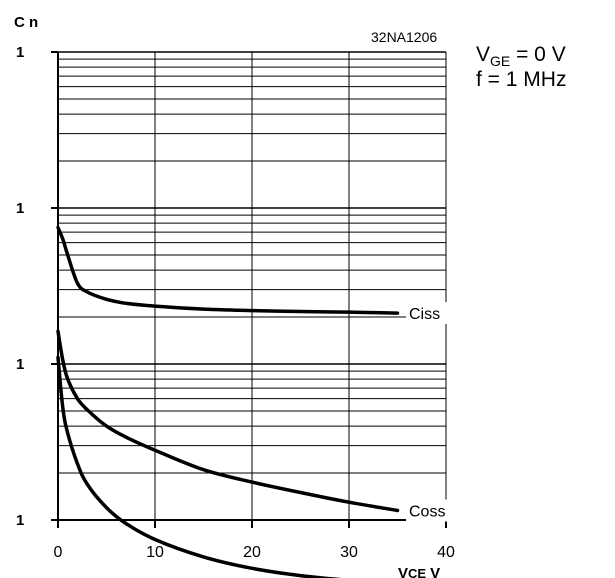  I want to click on label-gap-ciss, so click(426, 313).